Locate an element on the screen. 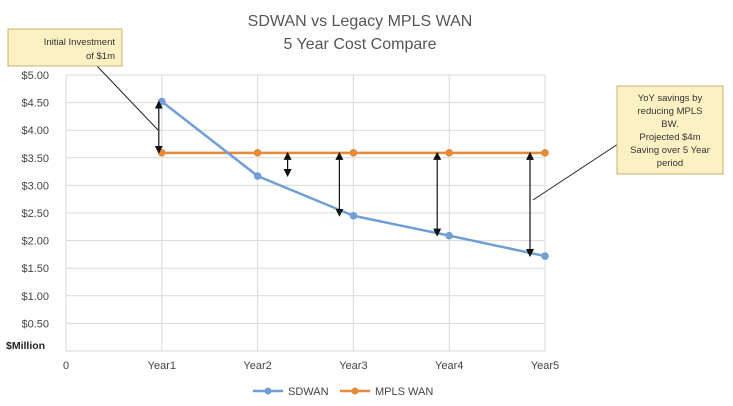 This screenshot has height=406, width=733. x-tick-labels: Year1 Year2 Year3 Year4 Year5 is located at coordinates (354, 366).